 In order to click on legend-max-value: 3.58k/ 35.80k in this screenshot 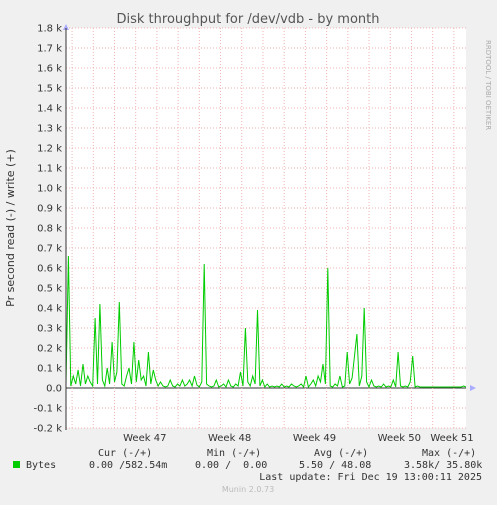, I will do `click(443, 465)`.